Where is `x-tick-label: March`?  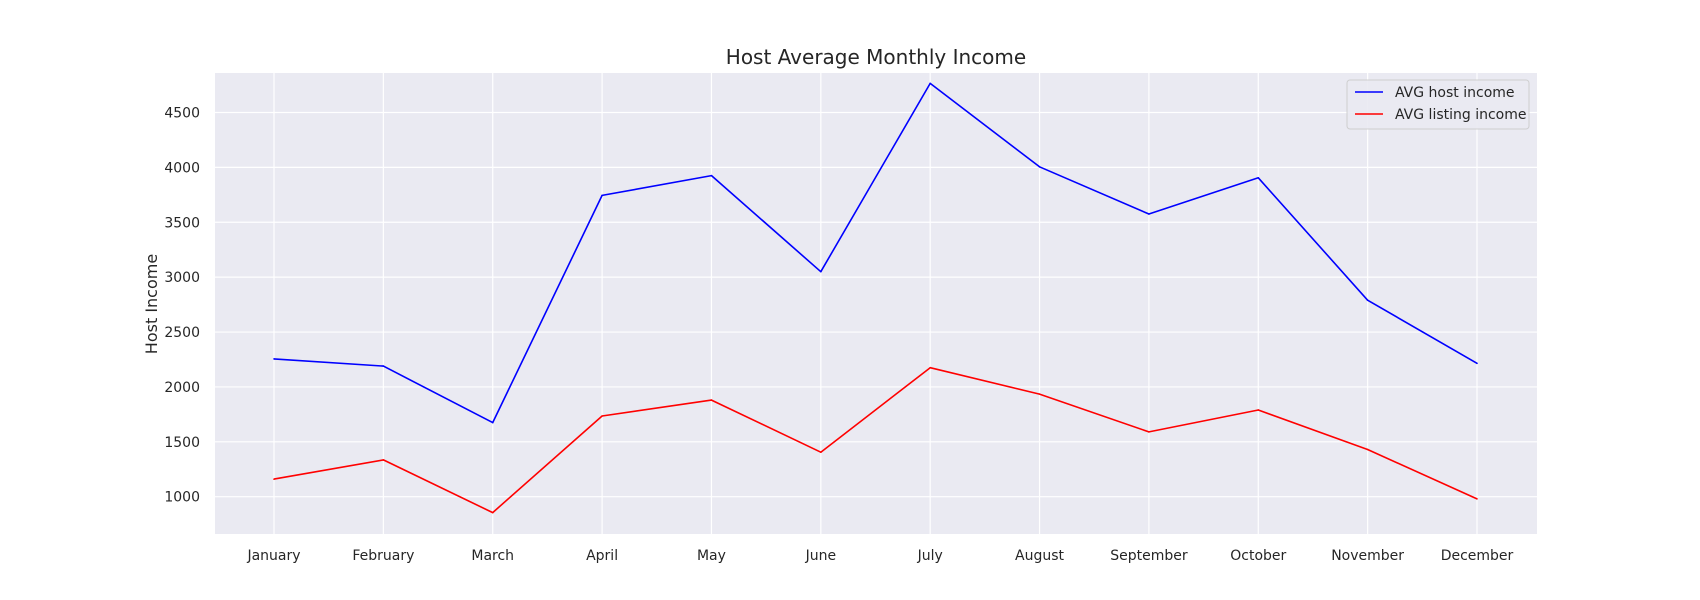 x-tick-label: March is located at coordinates (492, 556).